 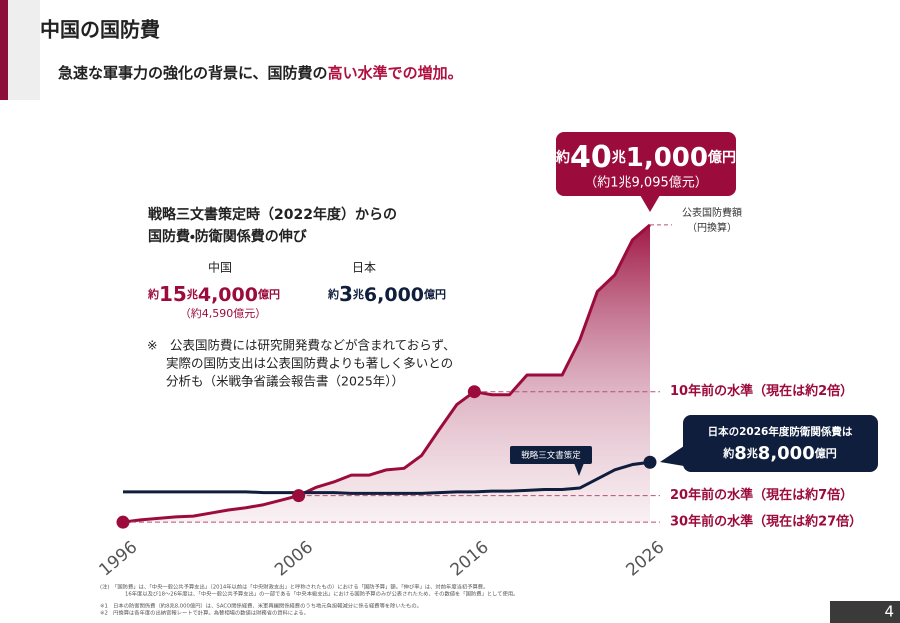 What do you see at coordinates (761, 391) in the screenshot?
I see `reference-label: 10年前の水準（現在は約2倍）` at bounding box center [761, 391].